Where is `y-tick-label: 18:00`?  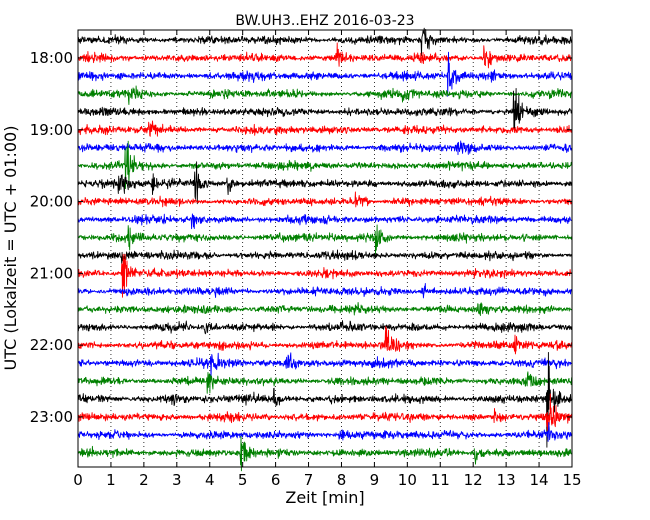 y-tick-label: 18:00 is located at coordinates (51, 58).